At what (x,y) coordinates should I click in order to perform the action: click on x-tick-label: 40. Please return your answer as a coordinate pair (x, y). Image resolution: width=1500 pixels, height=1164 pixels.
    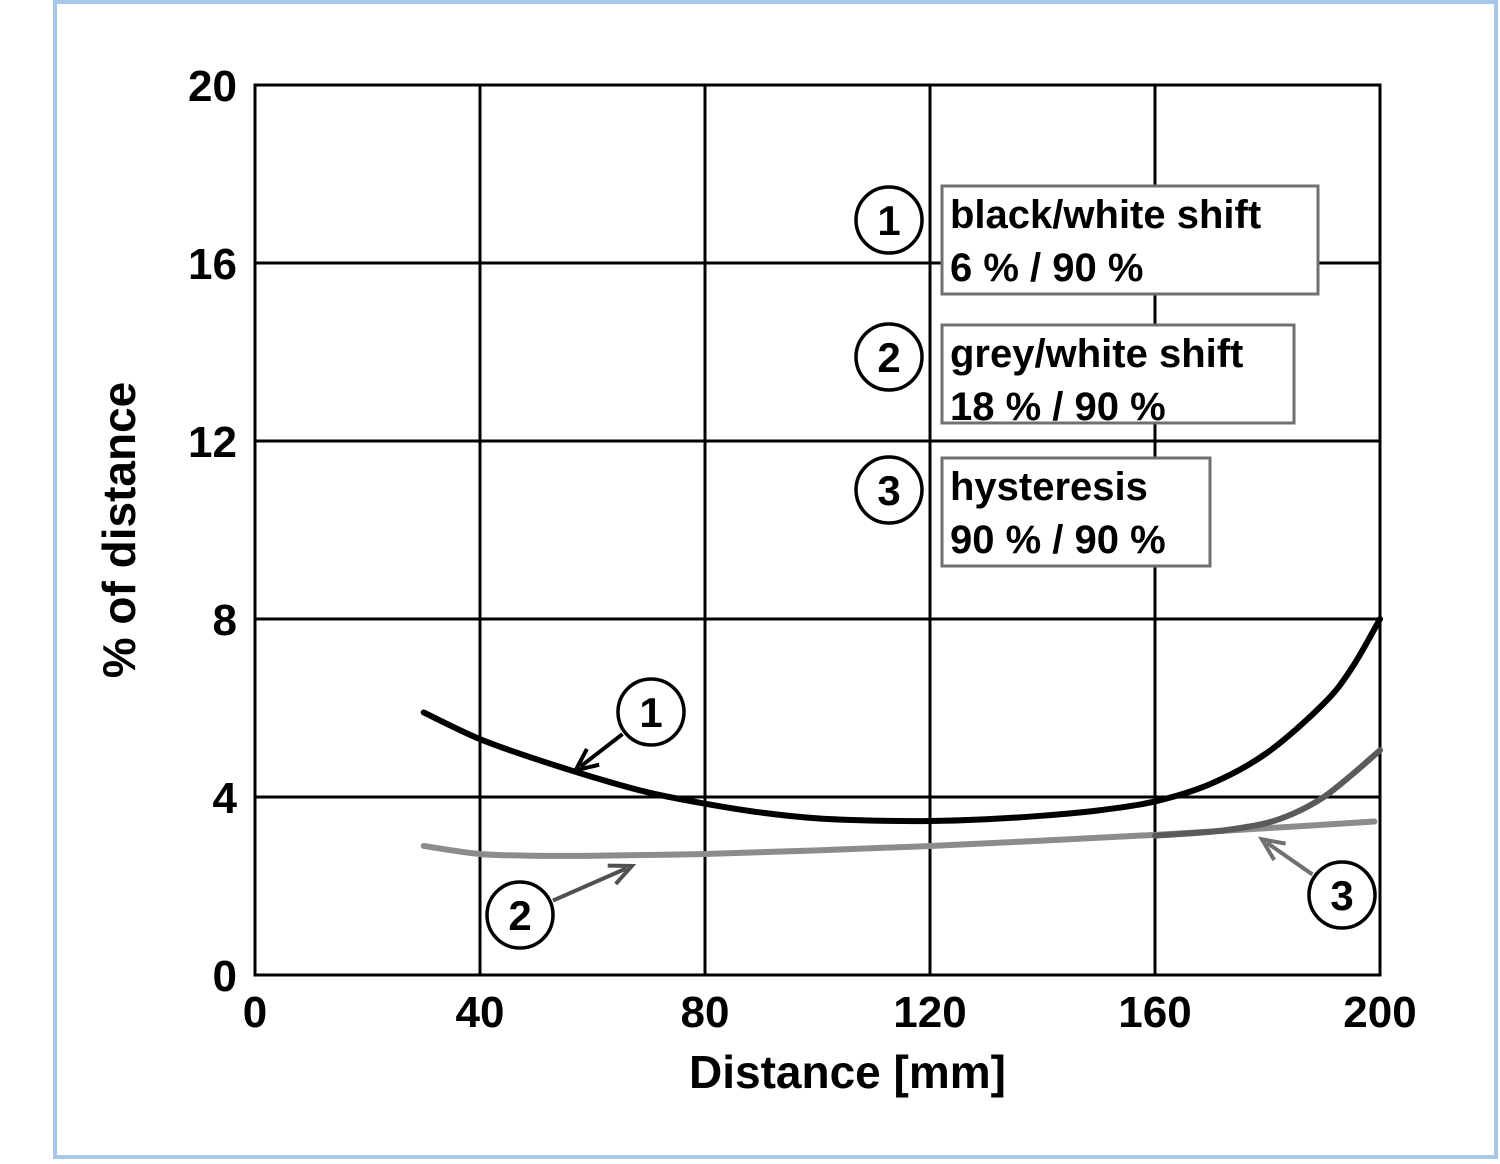
    Looking at the image, I should click on (480, 1012).